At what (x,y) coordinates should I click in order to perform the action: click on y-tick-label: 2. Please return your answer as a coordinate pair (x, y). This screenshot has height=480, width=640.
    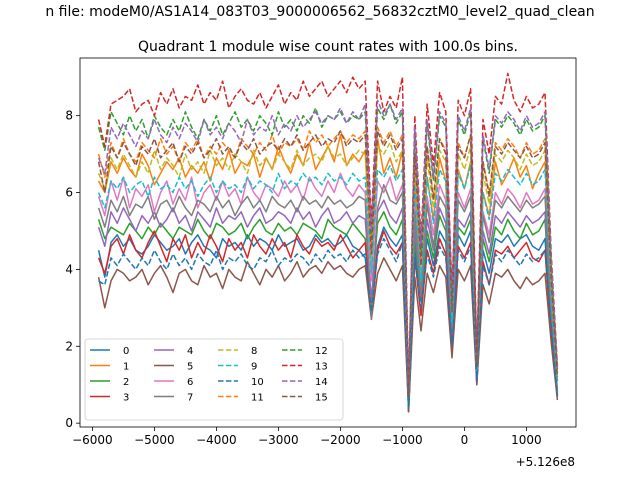
    Looking at the image, I should click on (69, 346).